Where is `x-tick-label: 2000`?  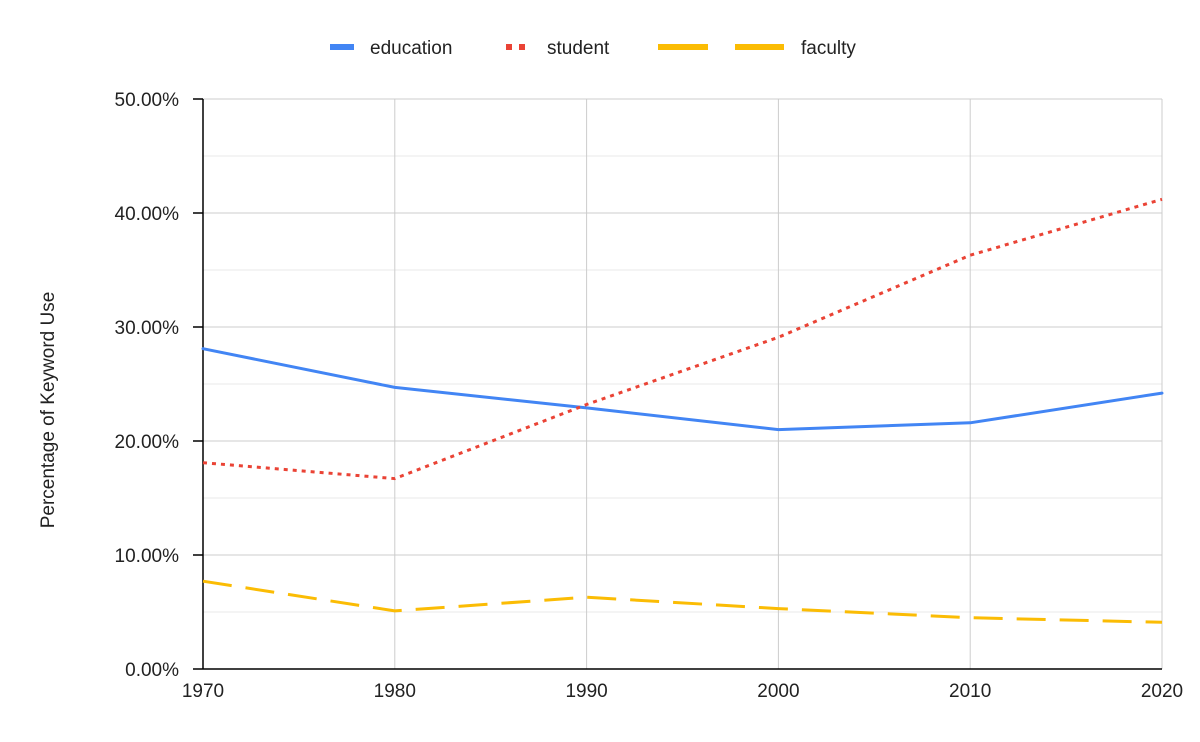
x-tick-label: 2000 is located at coordinates (778, 691).